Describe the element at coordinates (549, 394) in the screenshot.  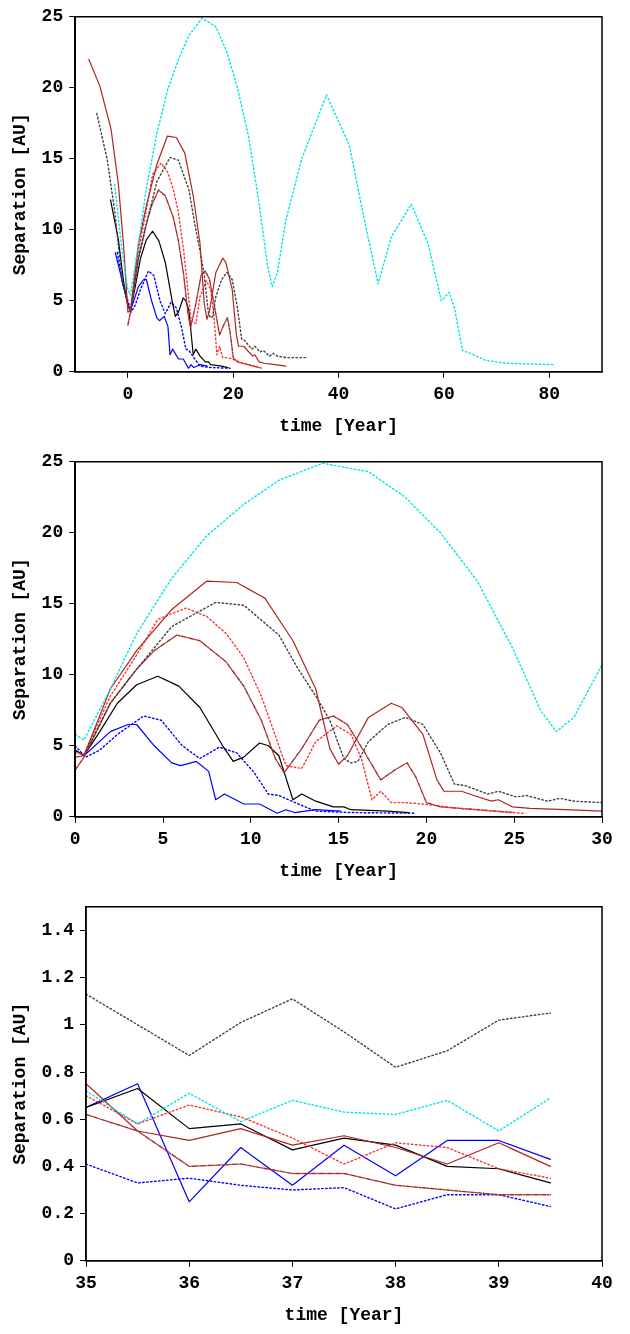
I see `x-tick-label: 80` at that location.